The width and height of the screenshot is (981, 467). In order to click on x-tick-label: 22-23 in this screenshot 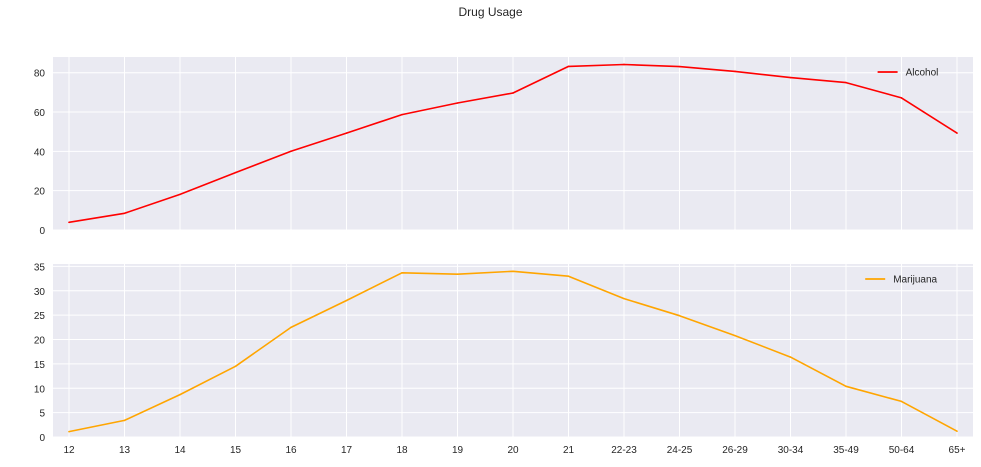, I will do `click(624, 450)`.